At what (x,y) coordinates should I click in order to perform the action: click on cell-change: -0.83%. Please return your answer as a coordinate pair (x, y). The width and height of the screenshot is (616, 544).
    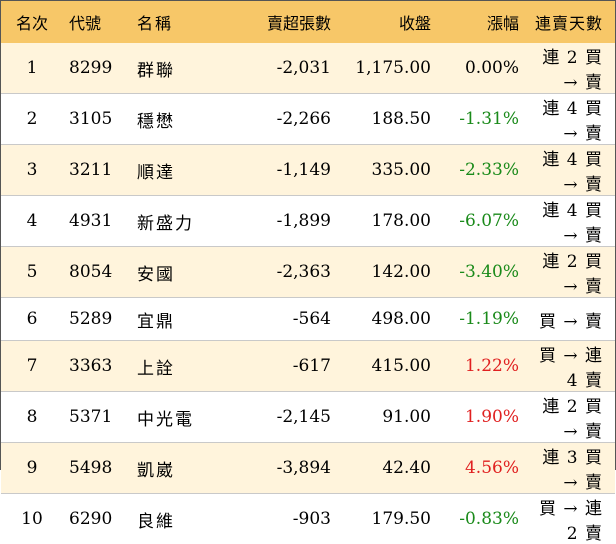
    Looking at the image, I should click on (485, 519).